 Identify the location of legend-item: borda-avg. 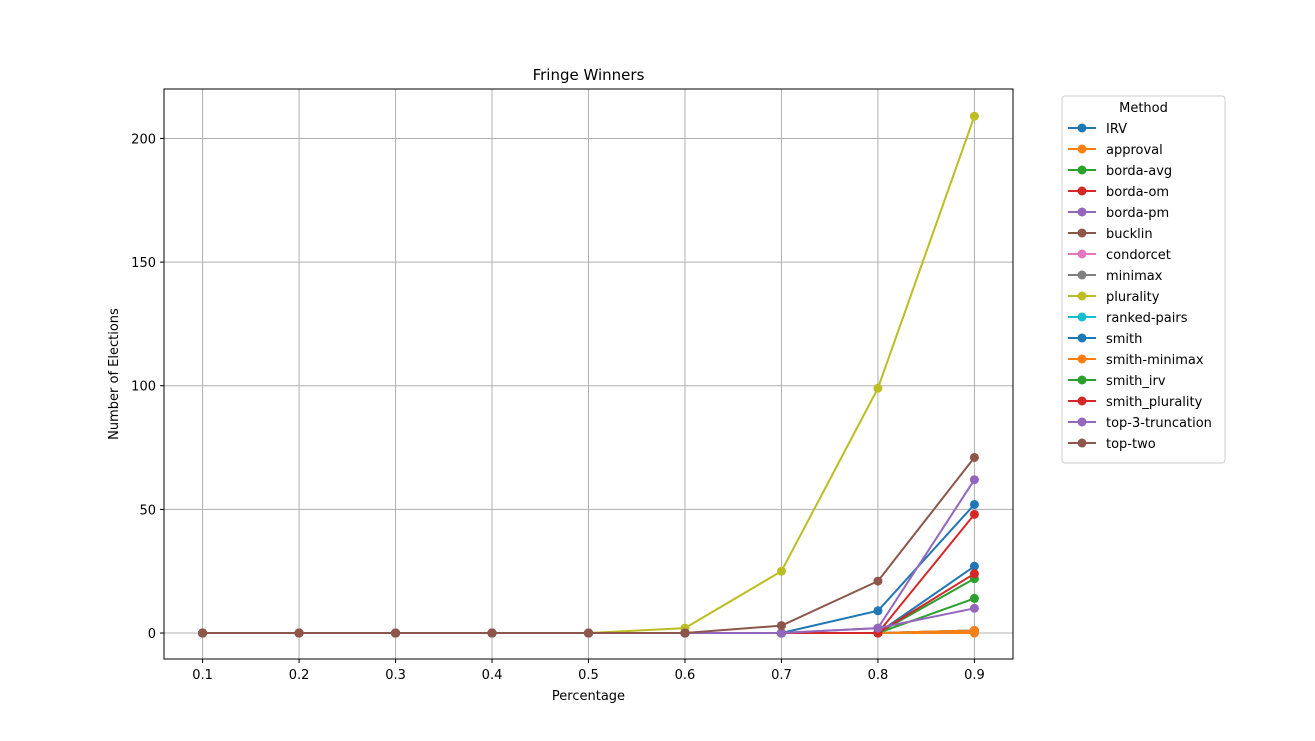
(1120, 171).